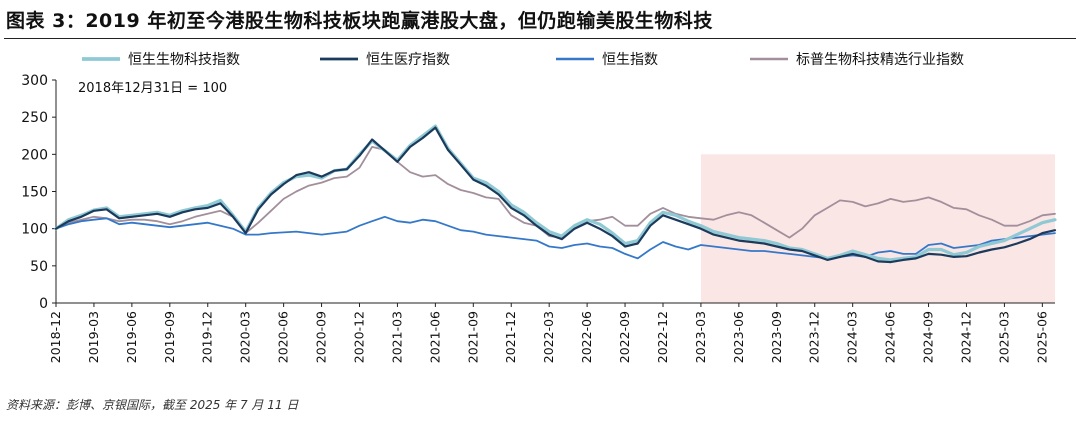 This screenshot has width=1080, height=423. What do you see at coordinates (700, 337) in the screenshot?
I see `x-tick-label: 2023-03` at bounding box center [700, 337].